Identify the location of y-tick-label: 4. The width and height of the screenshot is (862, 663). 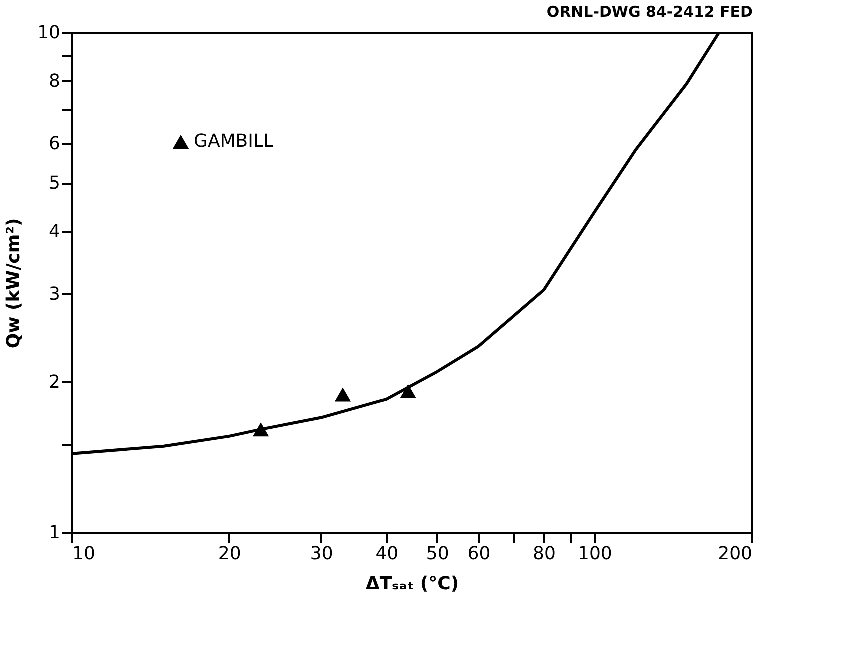
(54, 231).